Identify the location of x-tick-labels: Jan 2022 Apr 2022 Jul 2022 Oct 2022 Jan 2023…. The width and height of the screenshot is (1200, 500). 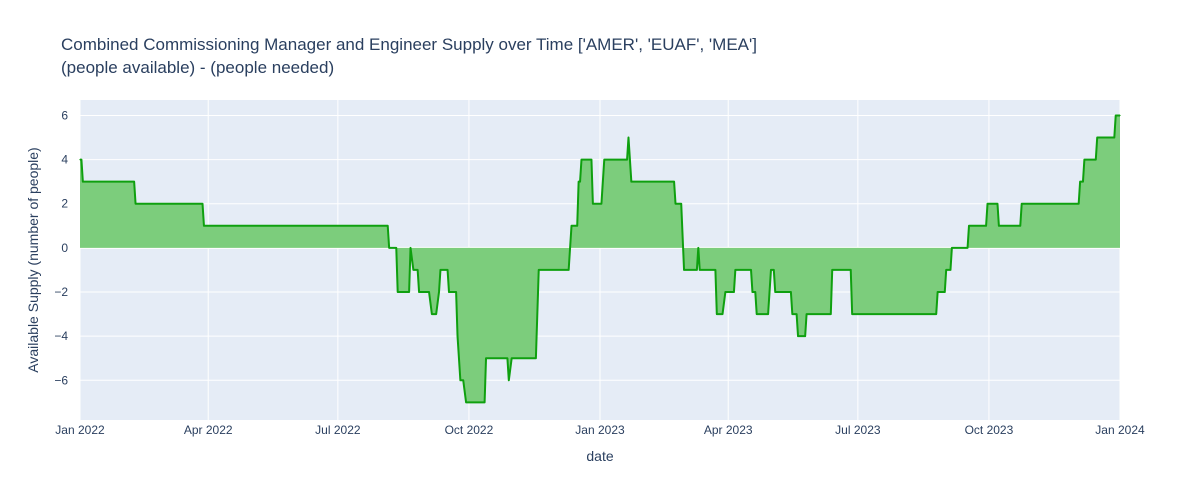
(600, 430).